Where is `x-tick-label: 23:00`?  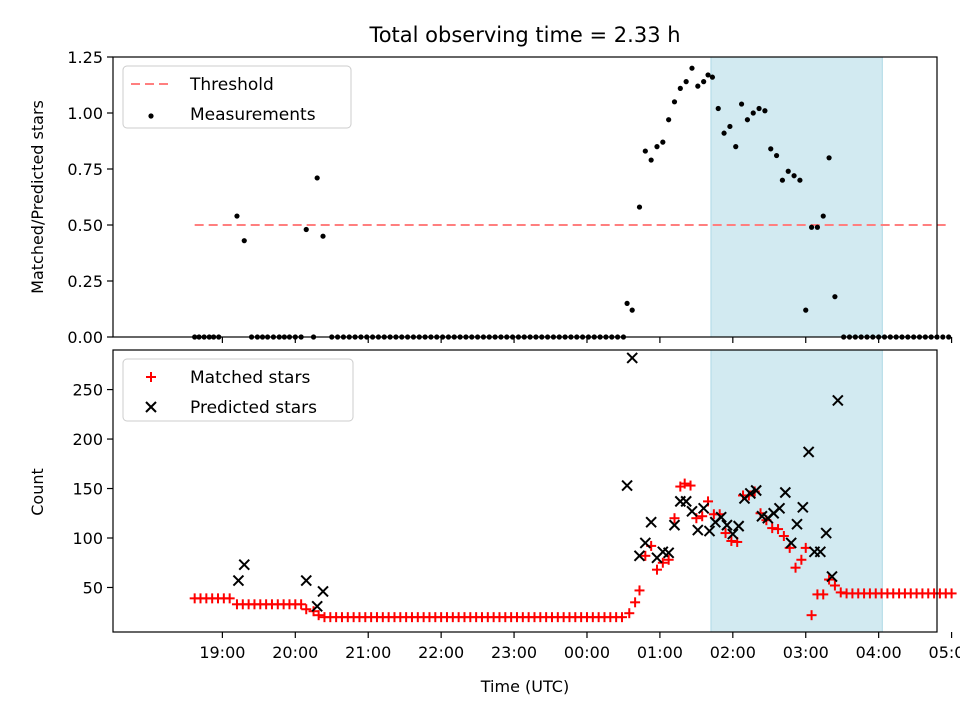
x-tick-label: 23:00 is located at coordinates (514, 652).